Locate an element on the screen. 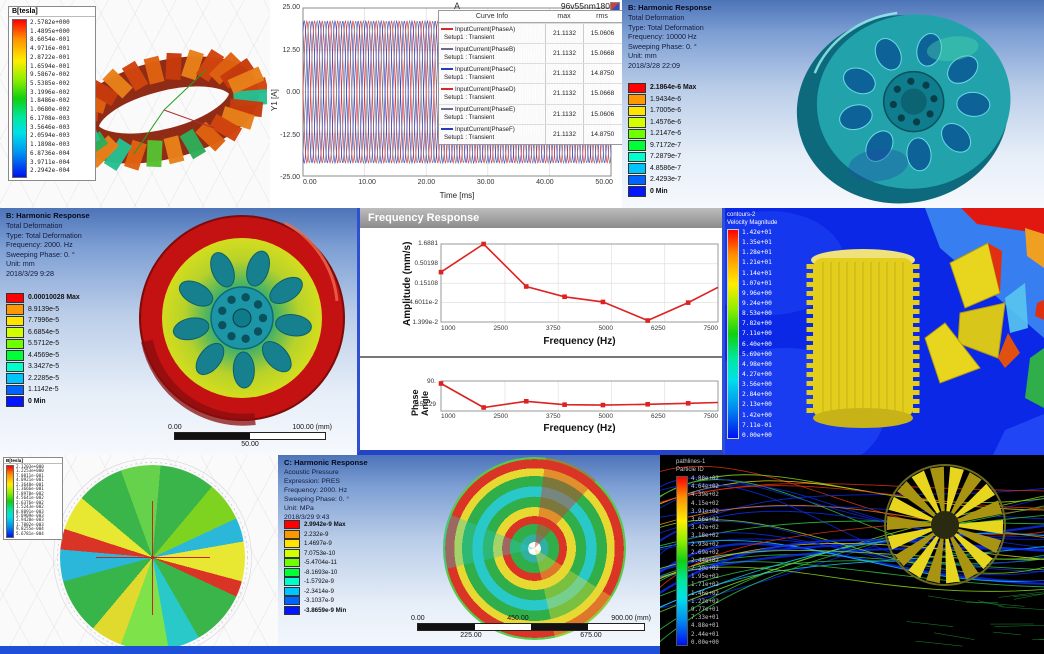 The image size is (1044, 654). legend-value: 3.18e+02 is located at coordinates (705, 536).